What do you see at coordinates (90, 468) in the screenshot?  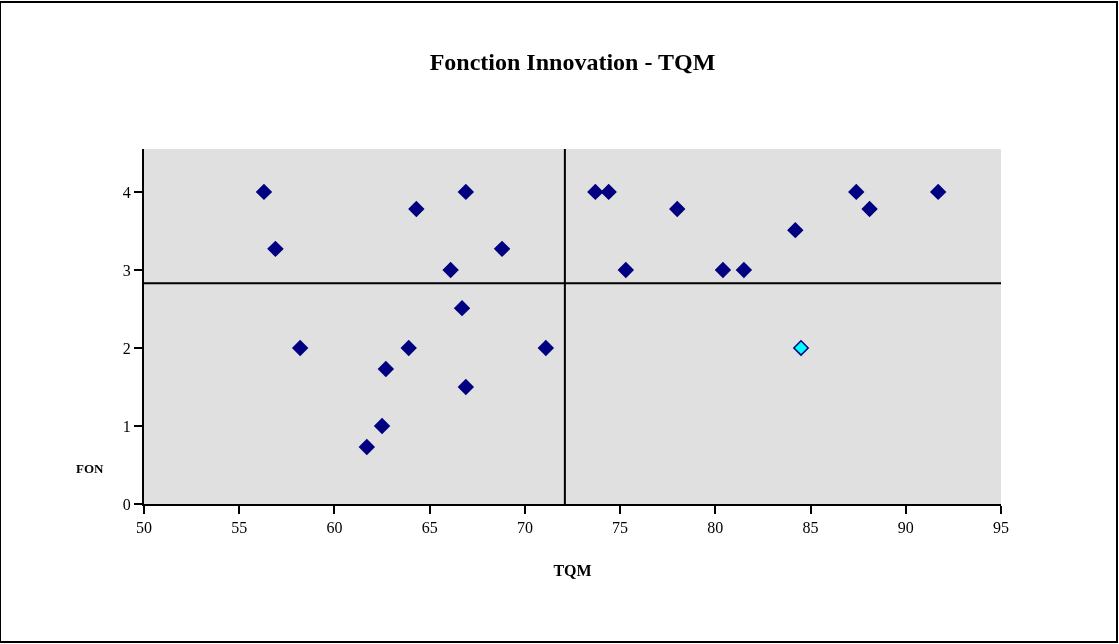 I see `y-axis-title: FON` at bounding box center [90, 468].